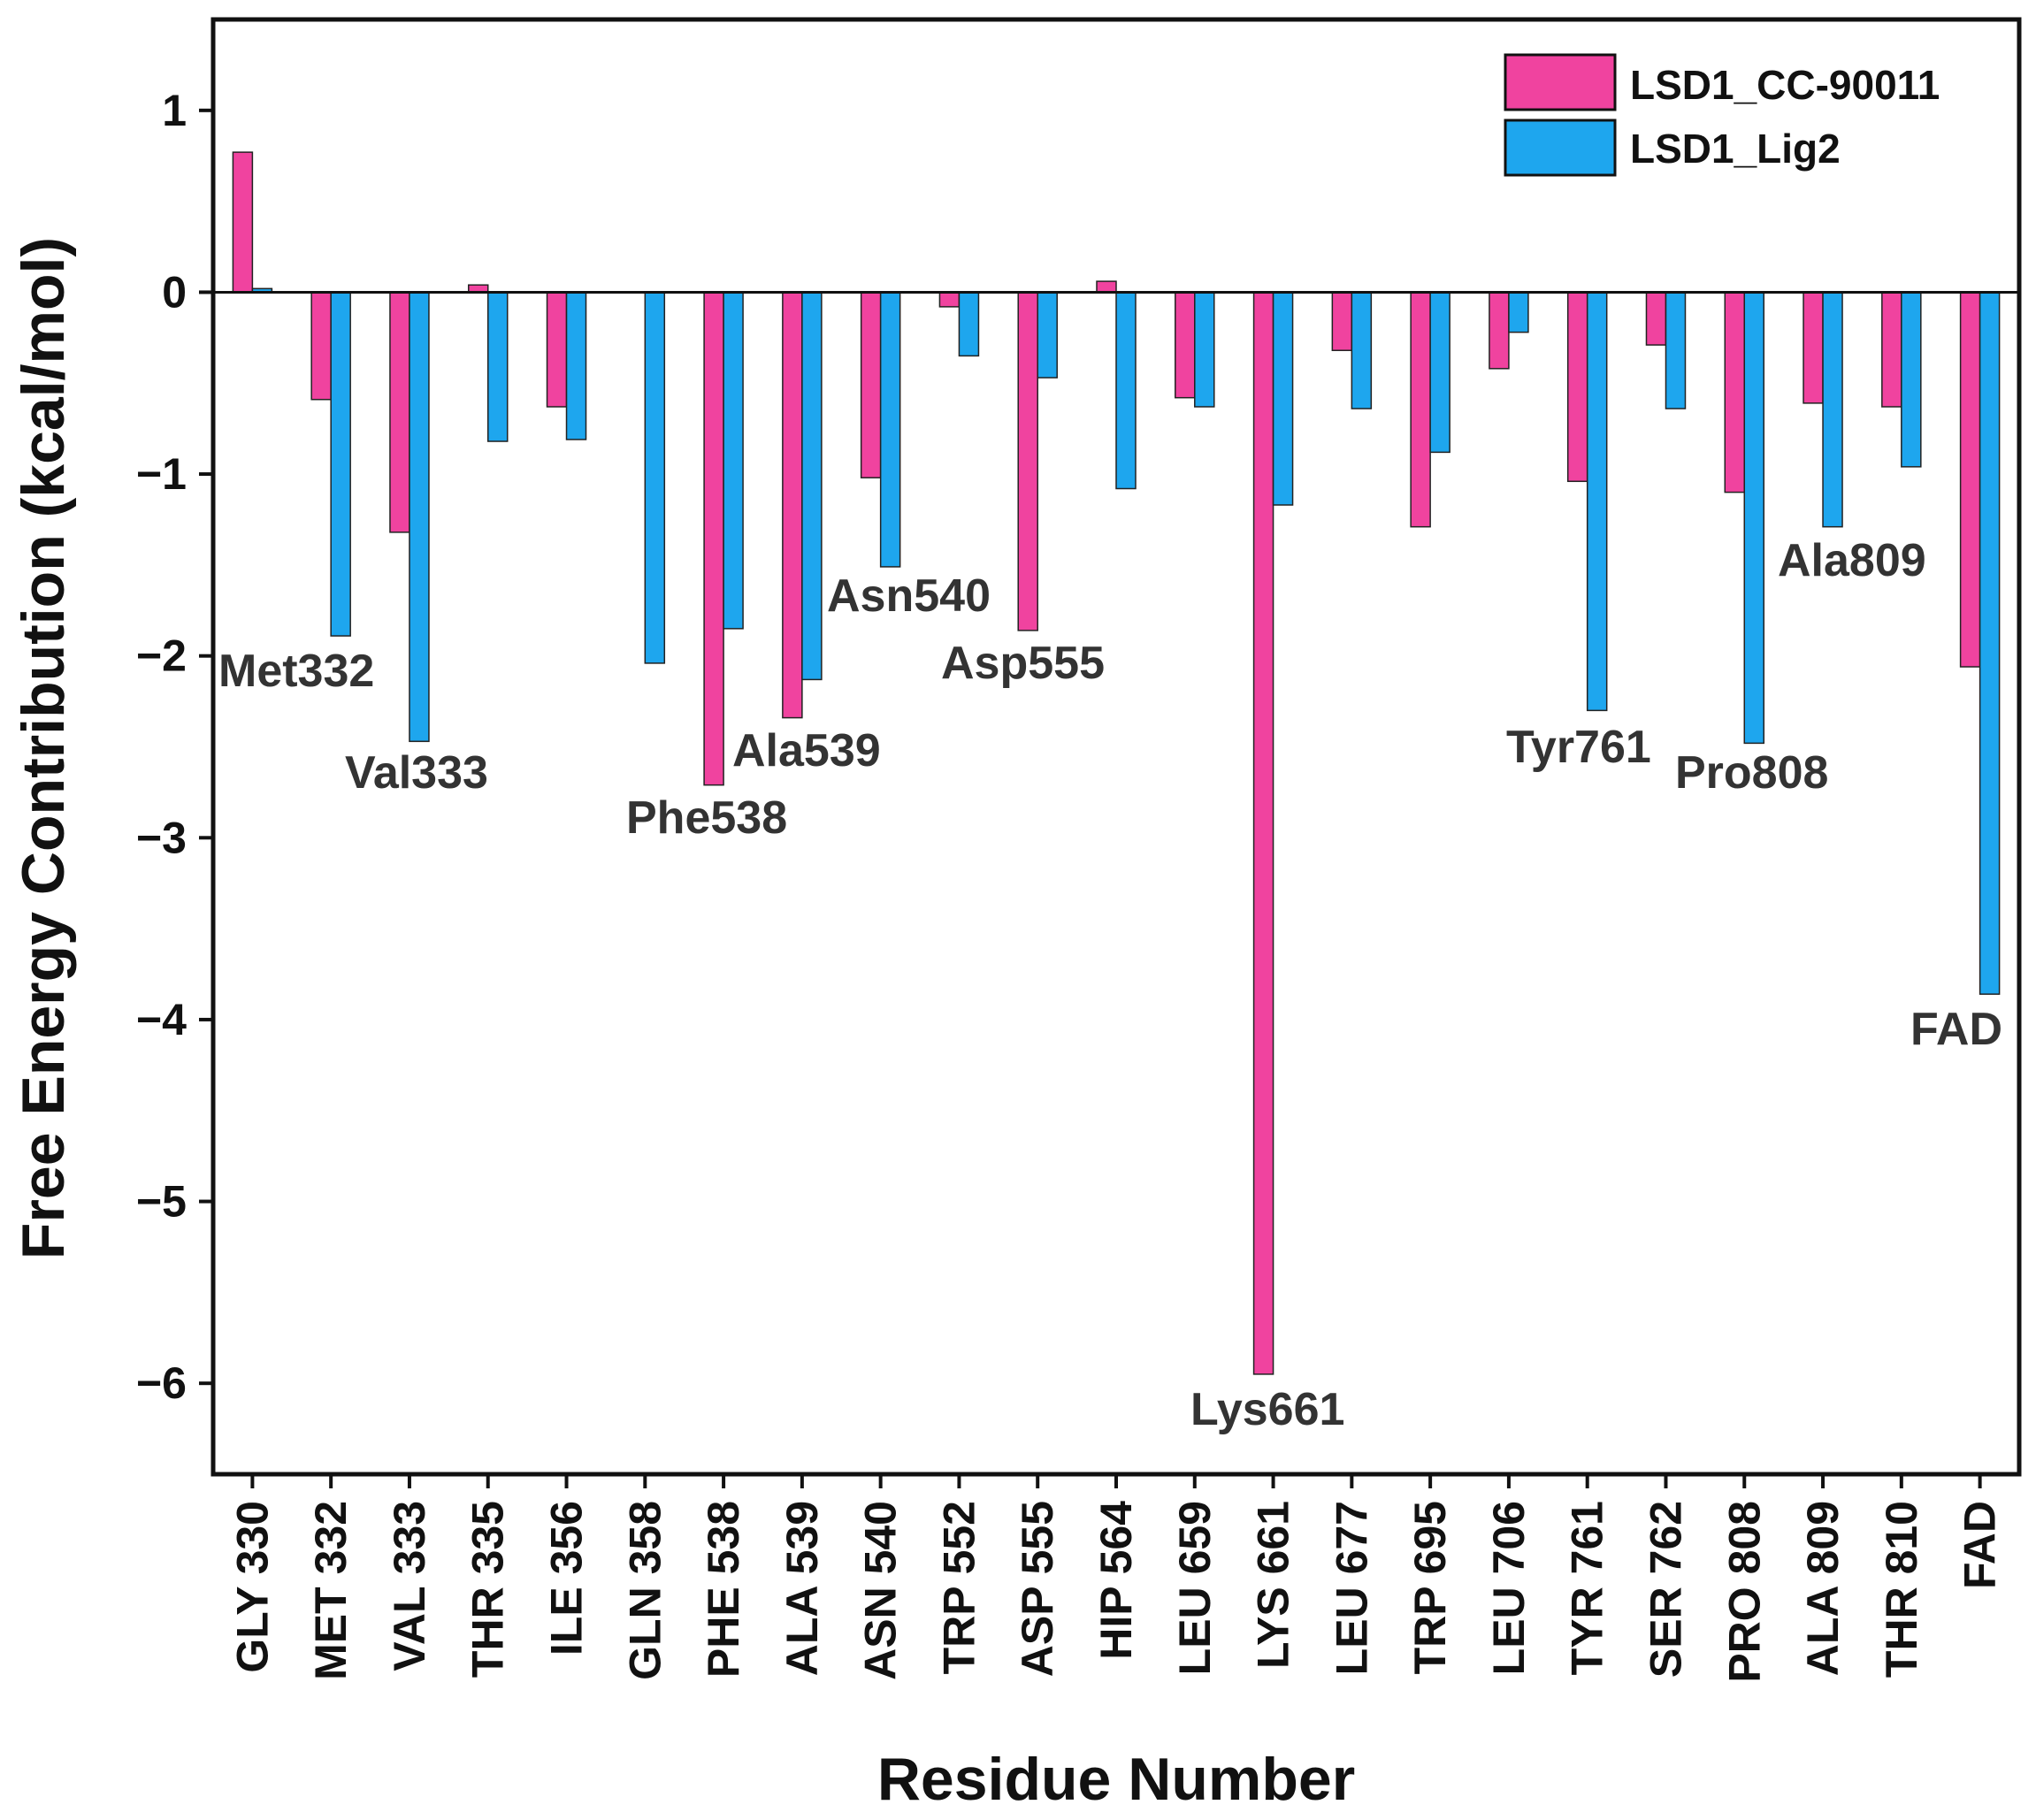  What do you see at coordinates (252, 1587) in the screenshot?
I see `x-tick-label-gly-330: GLY 330` at bounding box center [252, 1587].